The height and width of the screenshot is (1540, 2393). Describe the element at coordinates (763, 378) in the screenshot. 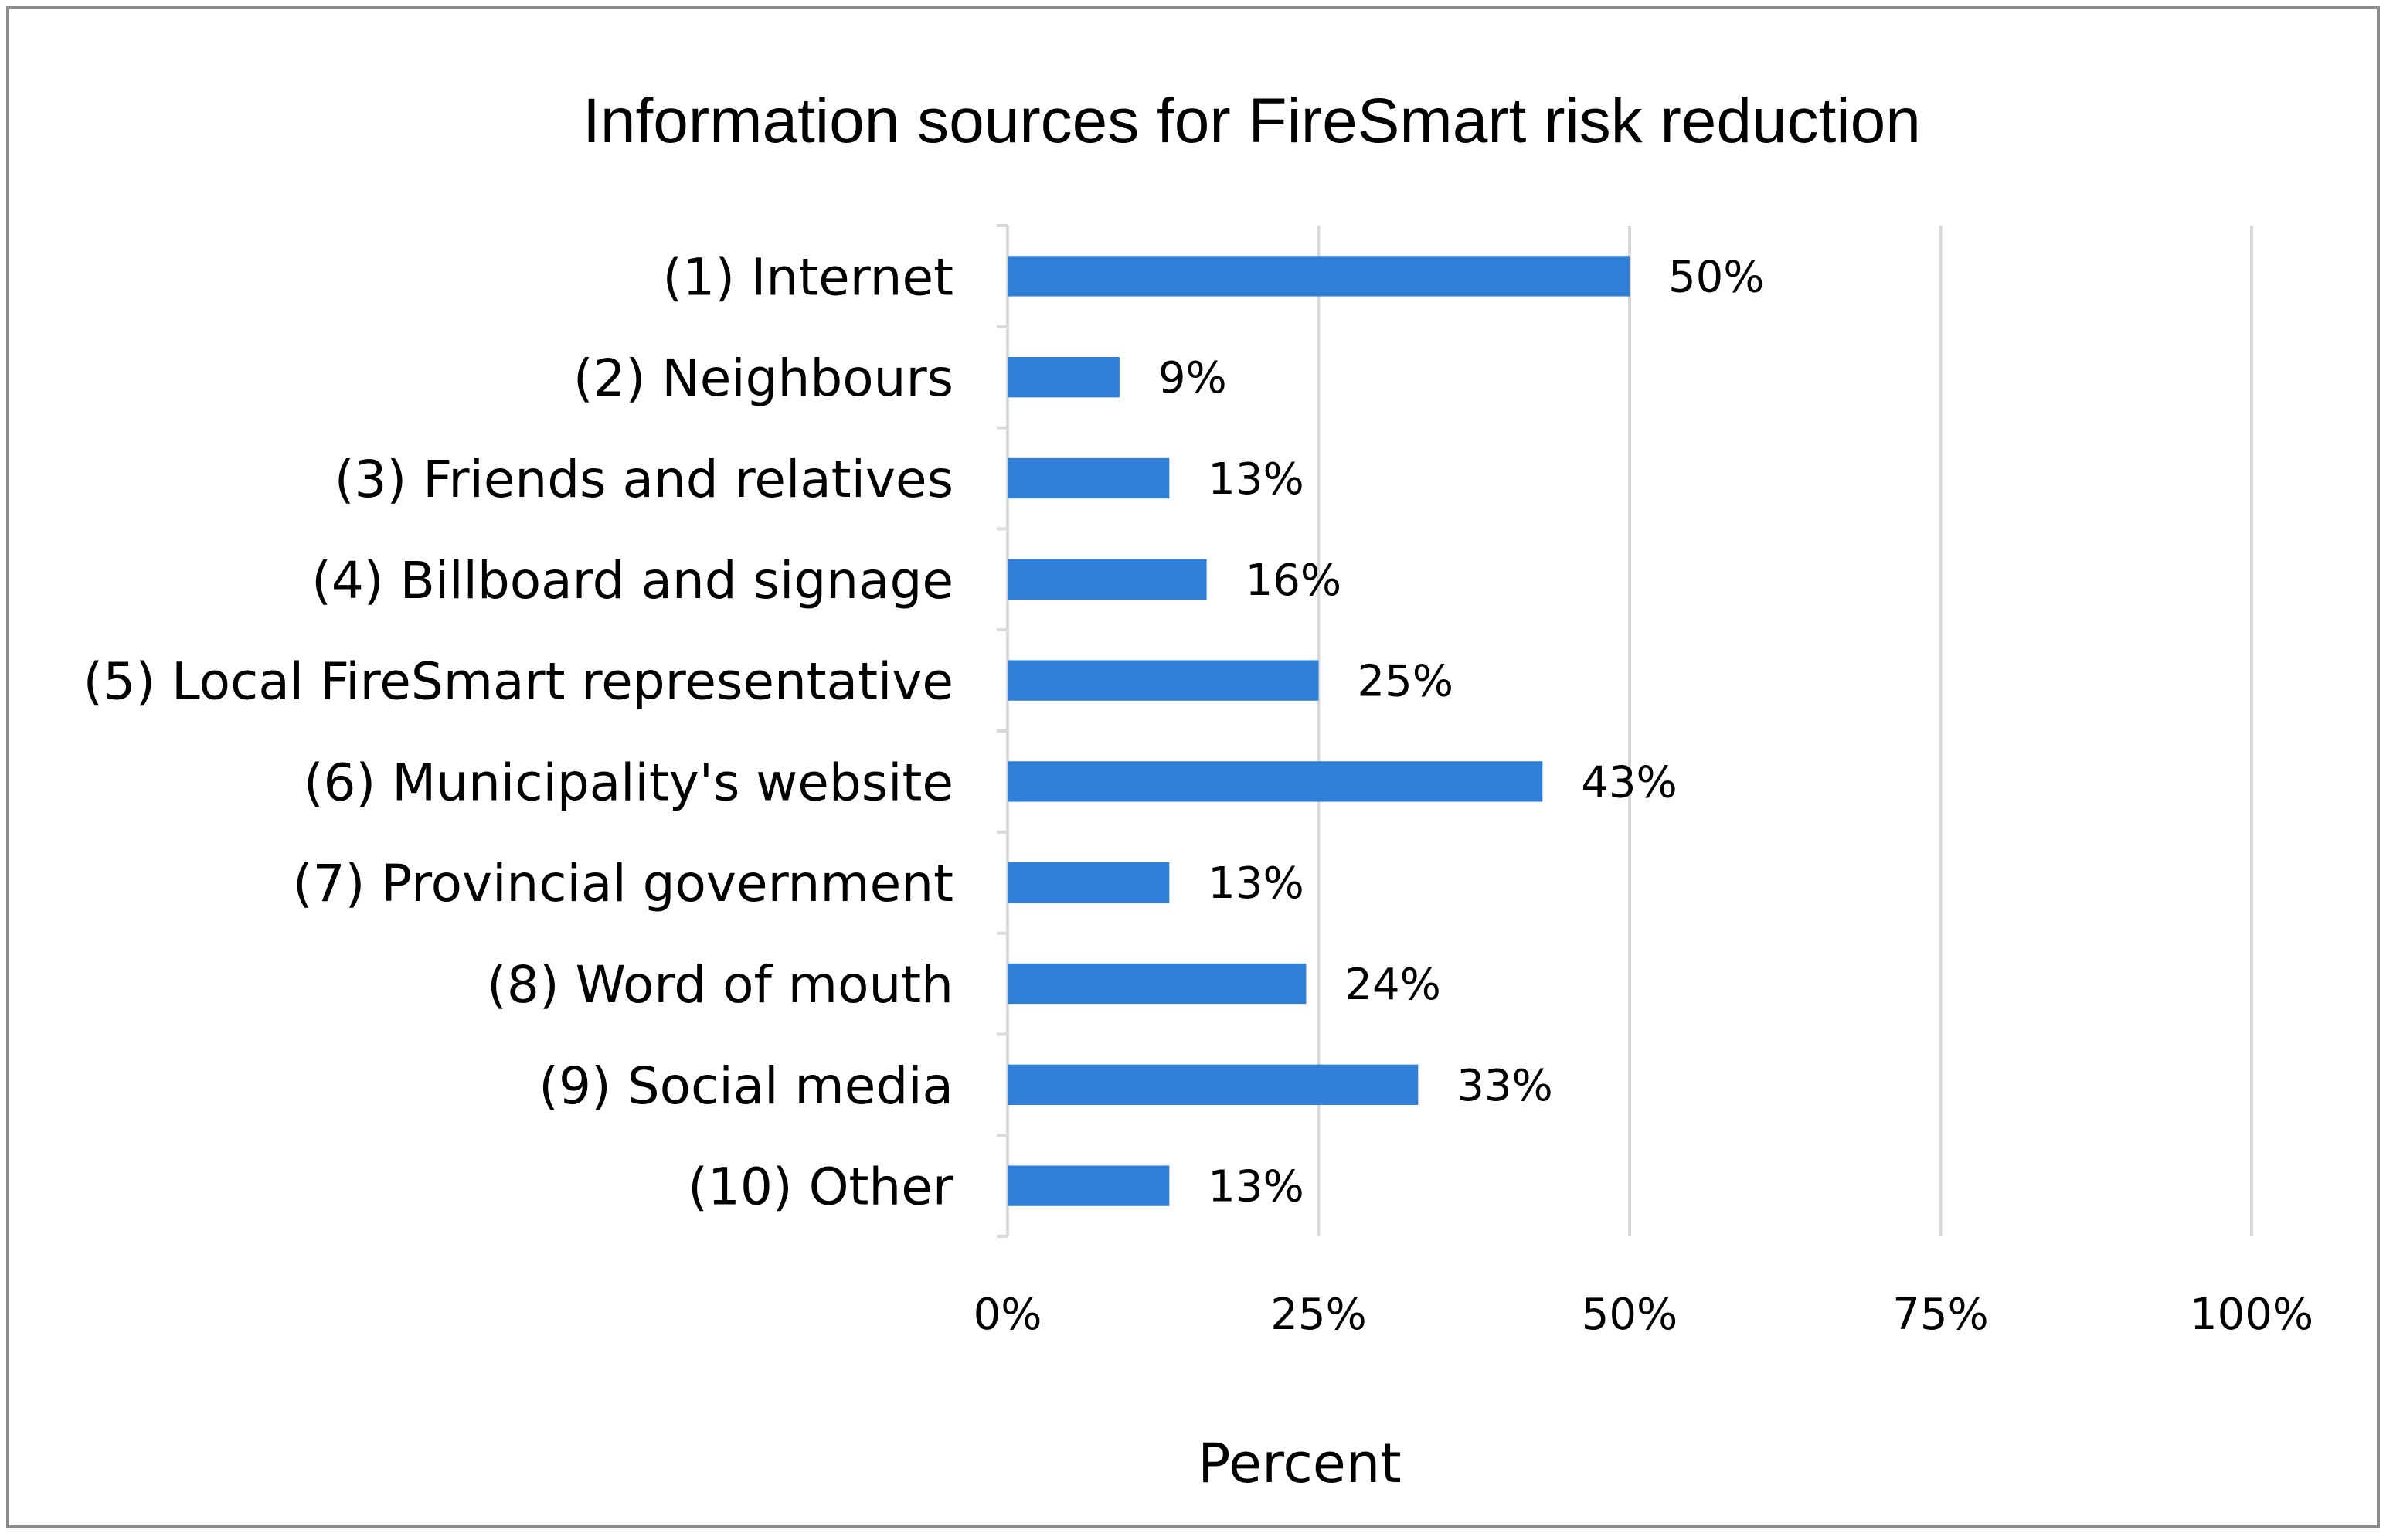

I see `category-label-2: (2) Neighbours` at that location.